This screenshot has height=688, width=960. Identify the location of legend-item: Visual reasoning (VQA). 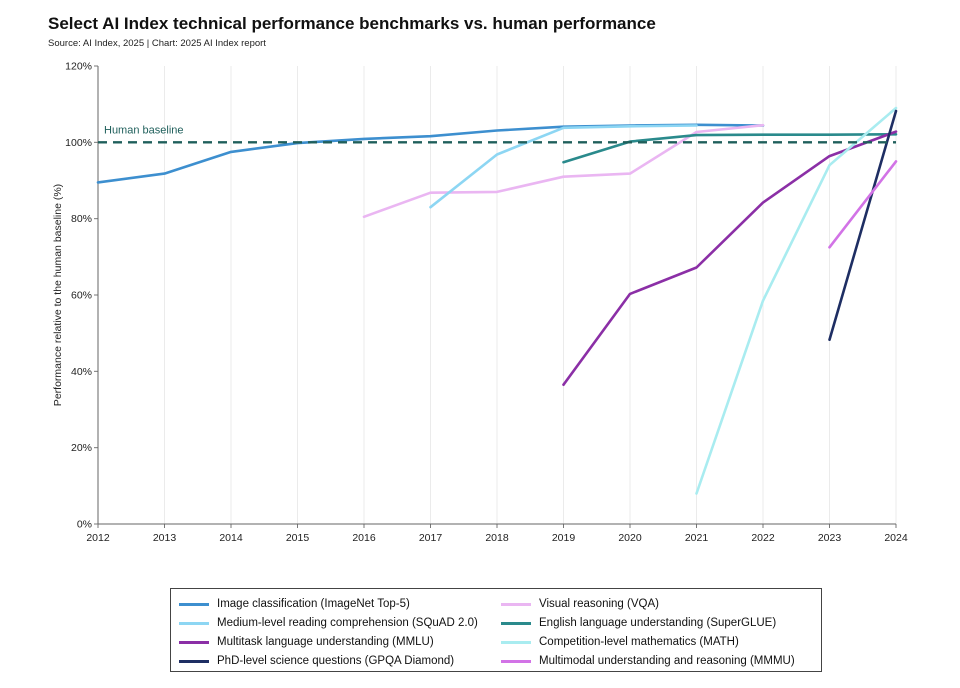
(580, 604).